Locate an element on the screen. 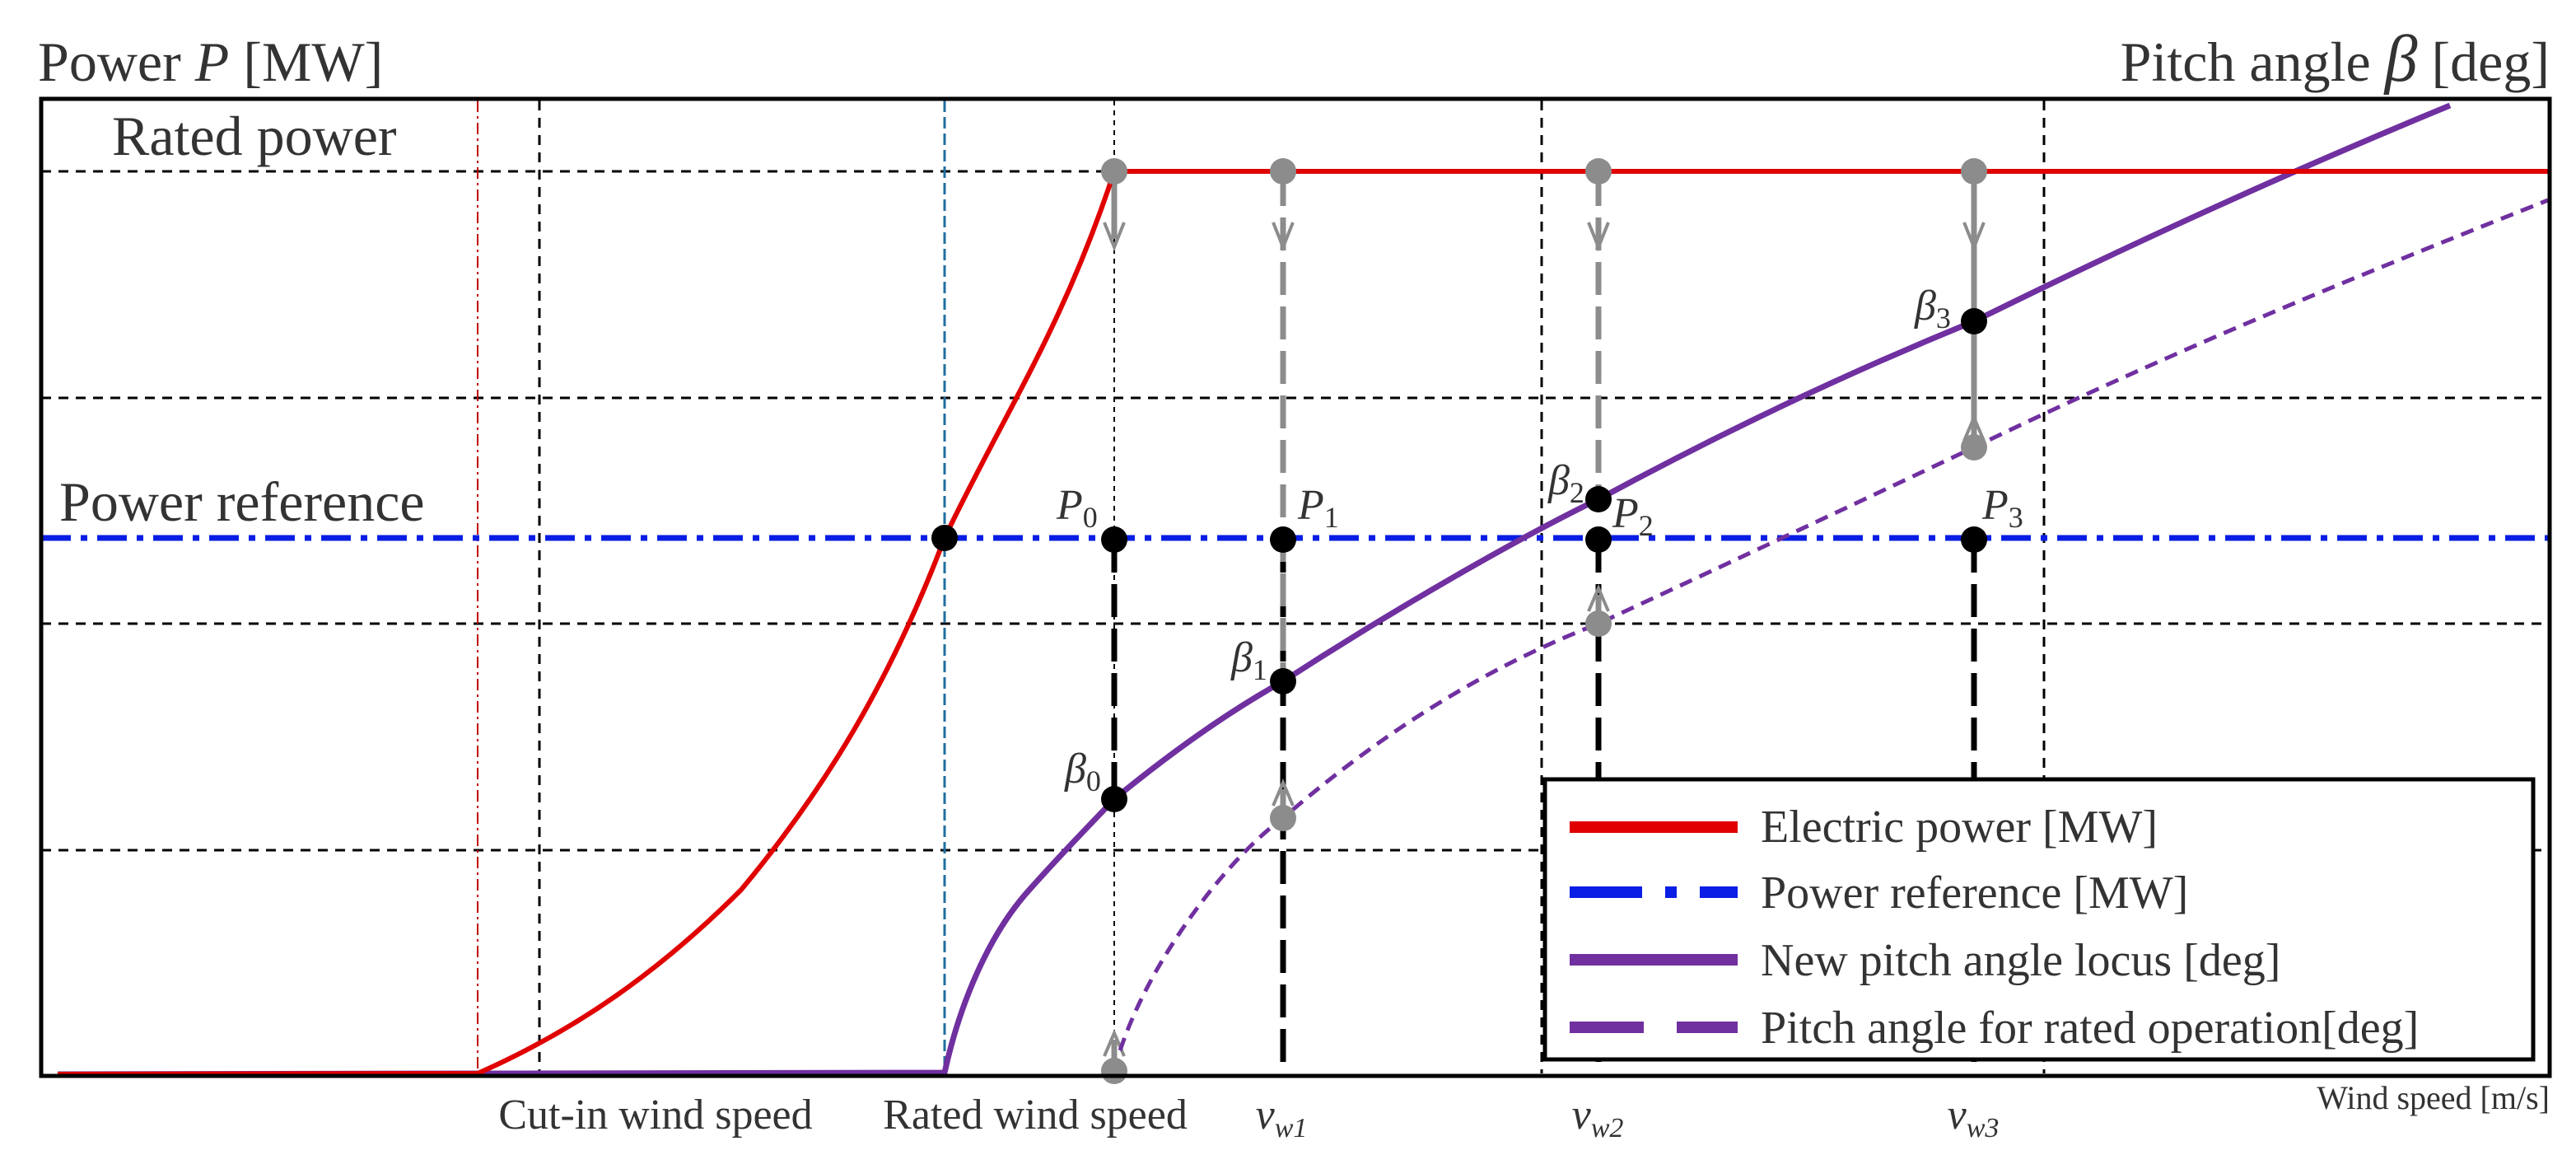  rated-point-p0 is located at coordinates (1114, 171).